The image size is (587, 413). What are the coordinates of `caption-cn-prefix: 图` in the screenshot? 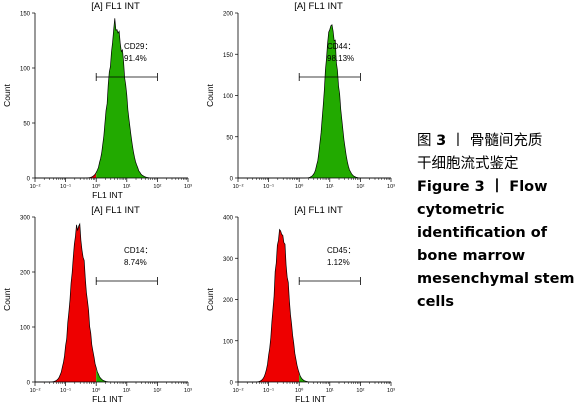 It's located at (427, 141).